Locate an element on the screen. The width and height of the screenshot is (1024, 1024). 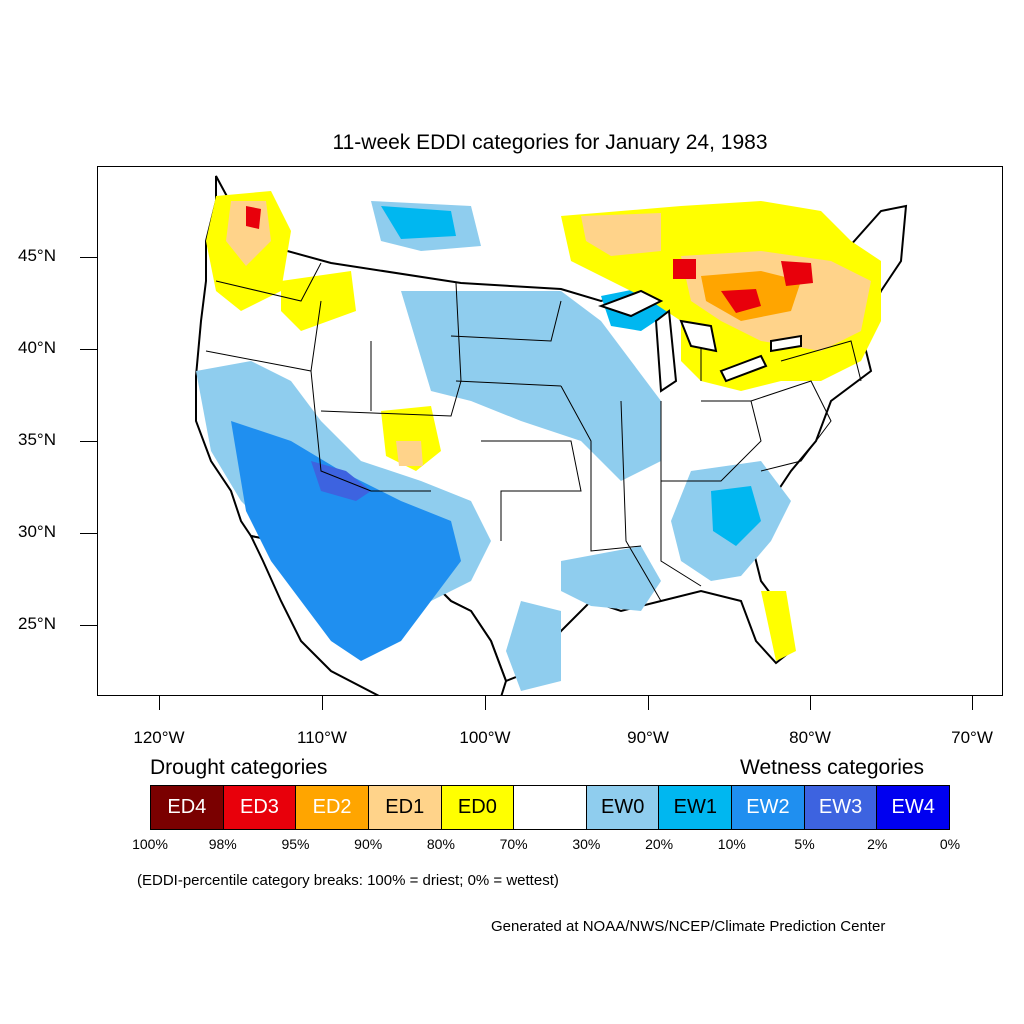
lon-label-70w: 70°W is located at coordinates (972, 737).